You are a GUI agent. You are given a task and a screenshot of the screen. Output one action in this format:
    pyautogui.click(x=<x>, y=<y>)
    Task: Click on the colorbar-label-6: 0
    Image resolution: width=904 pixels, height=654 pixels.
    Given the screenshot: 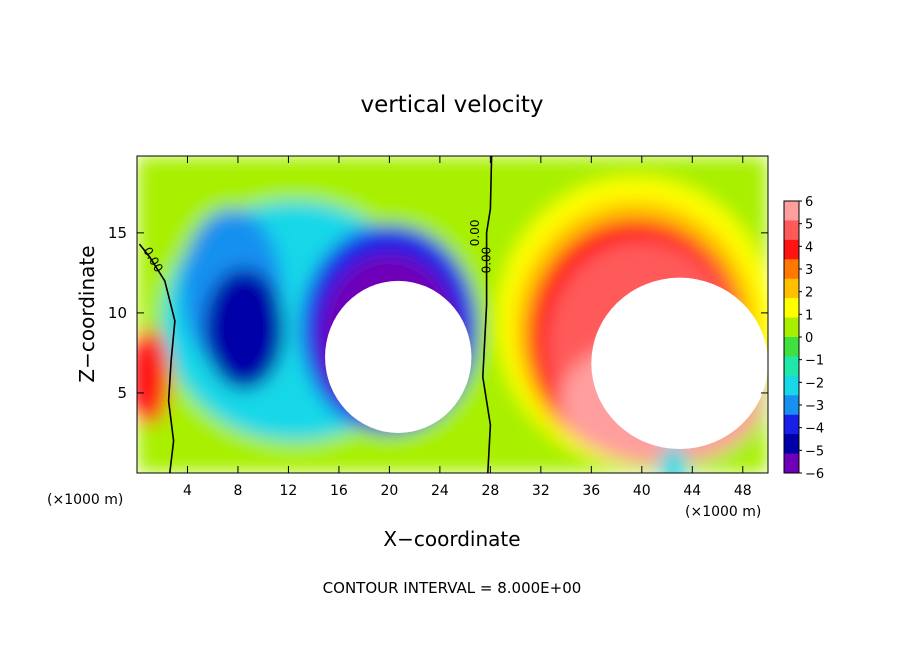 What is the action you would take?
    pyautogui.click(x=809, y=338)
    